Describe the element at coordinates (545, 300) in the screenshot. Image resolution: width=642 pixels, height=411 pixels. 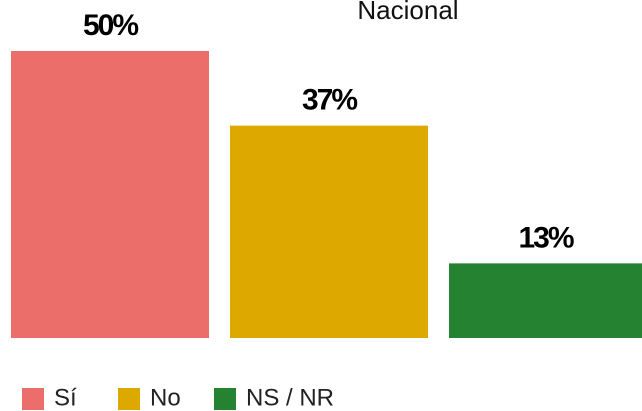
I see `bar` at that location.